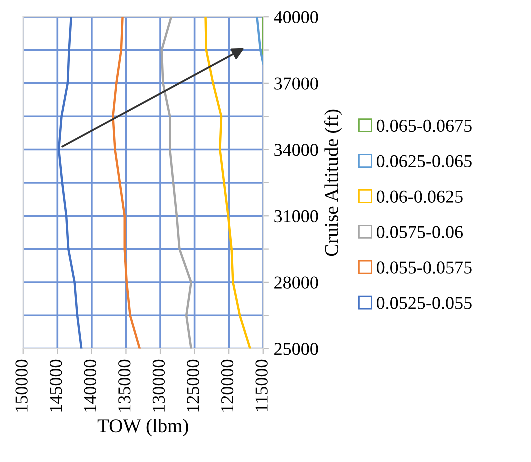  I want to click on legend-label: 0.065-0.0675, so click(424, 126).